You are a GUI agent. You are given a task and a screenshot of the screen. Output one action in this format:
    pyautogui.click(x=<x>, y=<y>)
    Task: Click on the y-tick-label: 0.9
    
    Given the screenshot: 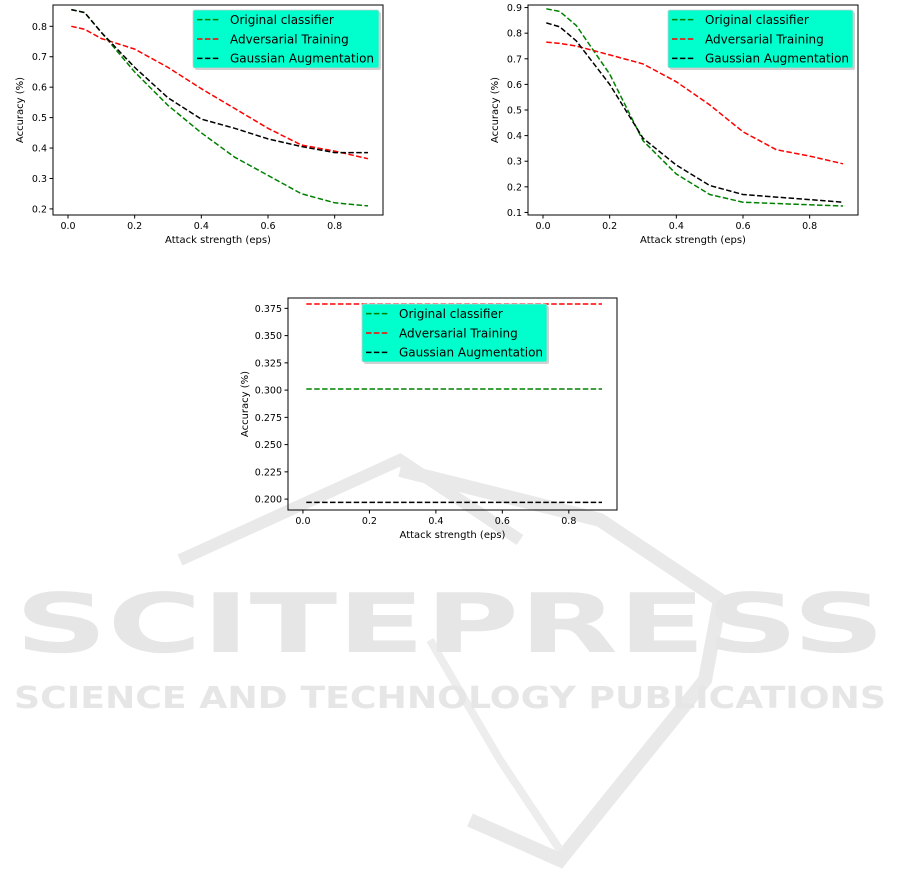 What is the action you would take?
    pyautogui.click(x=514, y=8)
    